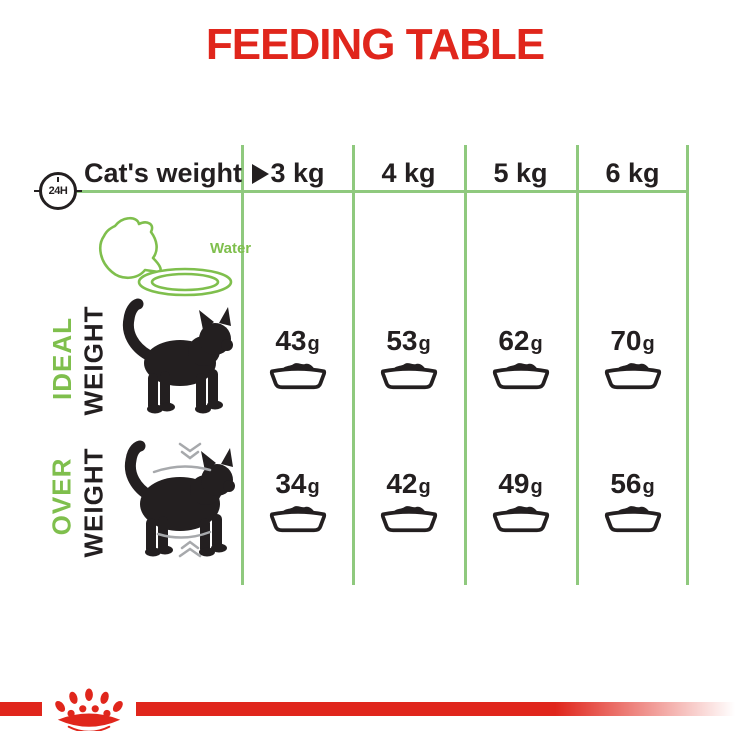  I want to click on column-header-5kg: 5 kg, so click(520, 173).